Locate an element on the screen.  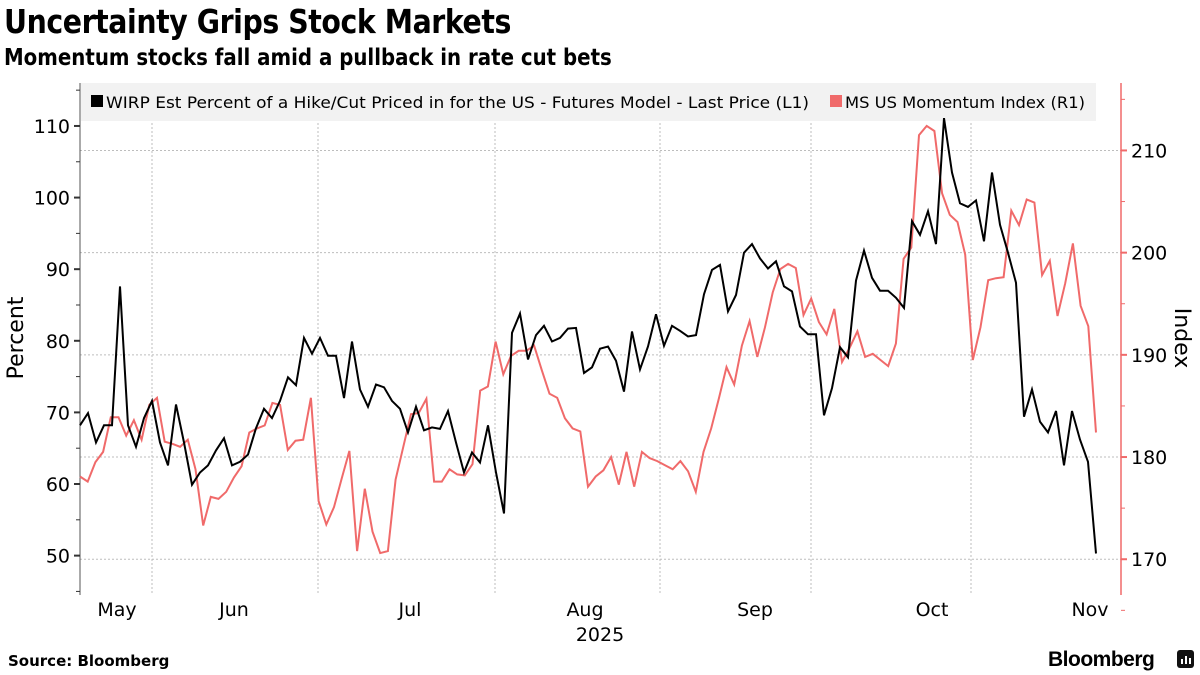
left-tick-label: 70 is located at coordinates (58, 413).